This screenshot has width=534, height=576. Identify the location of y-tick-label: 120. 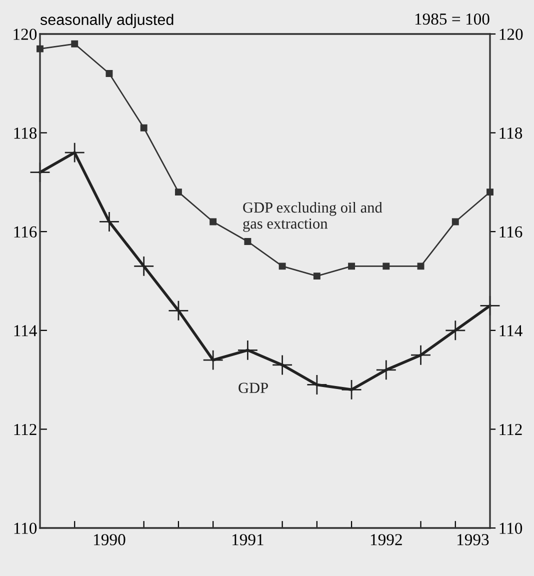
(25, 34).